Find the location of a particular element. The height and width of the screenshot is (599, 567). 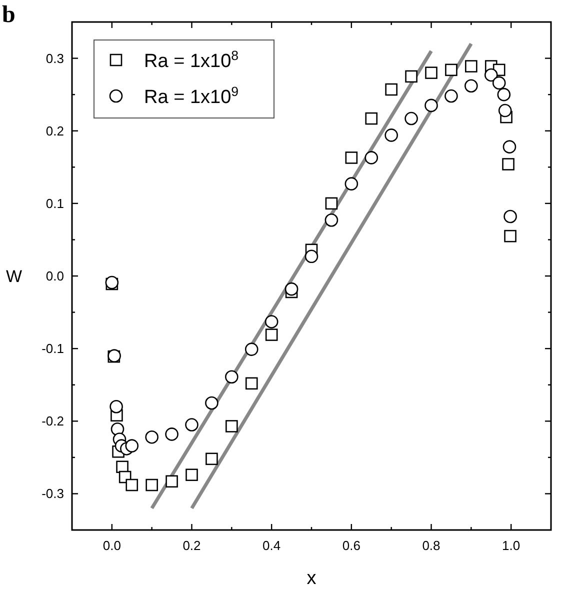

y-tick-label: -0.3 is located at coordinates (53, 494).